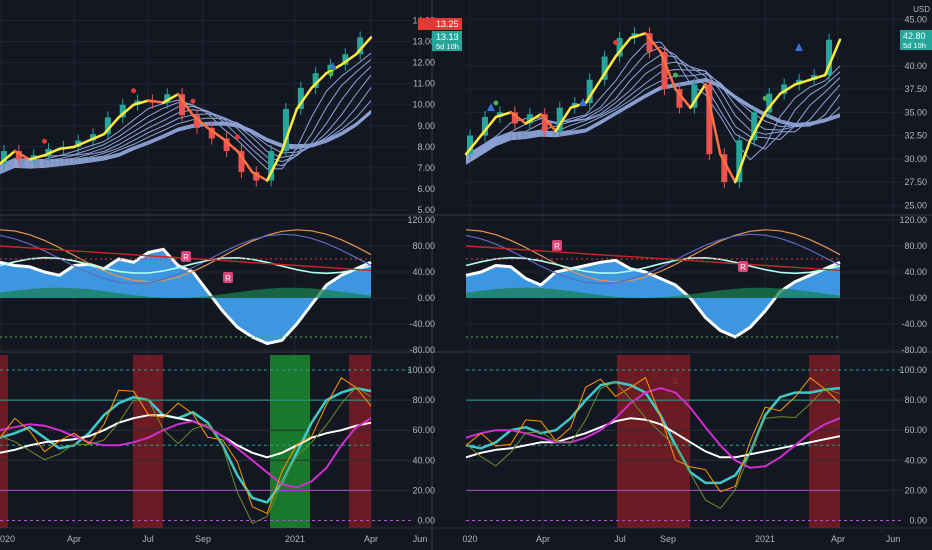  Describe the element at coordinates (422, 324) in the screenshot. I see `left-osc-tick: -40.00` at that location.